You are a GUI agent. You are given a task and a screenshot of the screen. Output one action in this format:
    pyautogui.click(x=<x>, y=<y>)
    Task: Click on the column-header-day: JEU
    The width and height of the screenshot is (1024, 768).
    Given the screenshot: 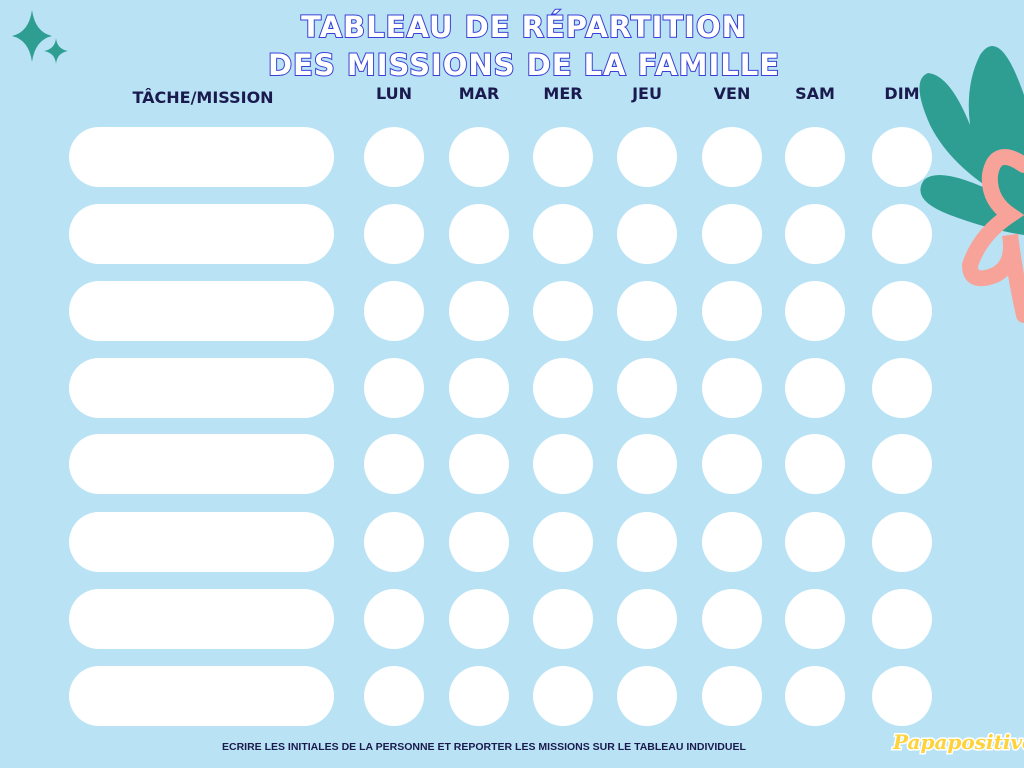 What is the action you would take?
    pyautogui.click(x=647, y=93)
    